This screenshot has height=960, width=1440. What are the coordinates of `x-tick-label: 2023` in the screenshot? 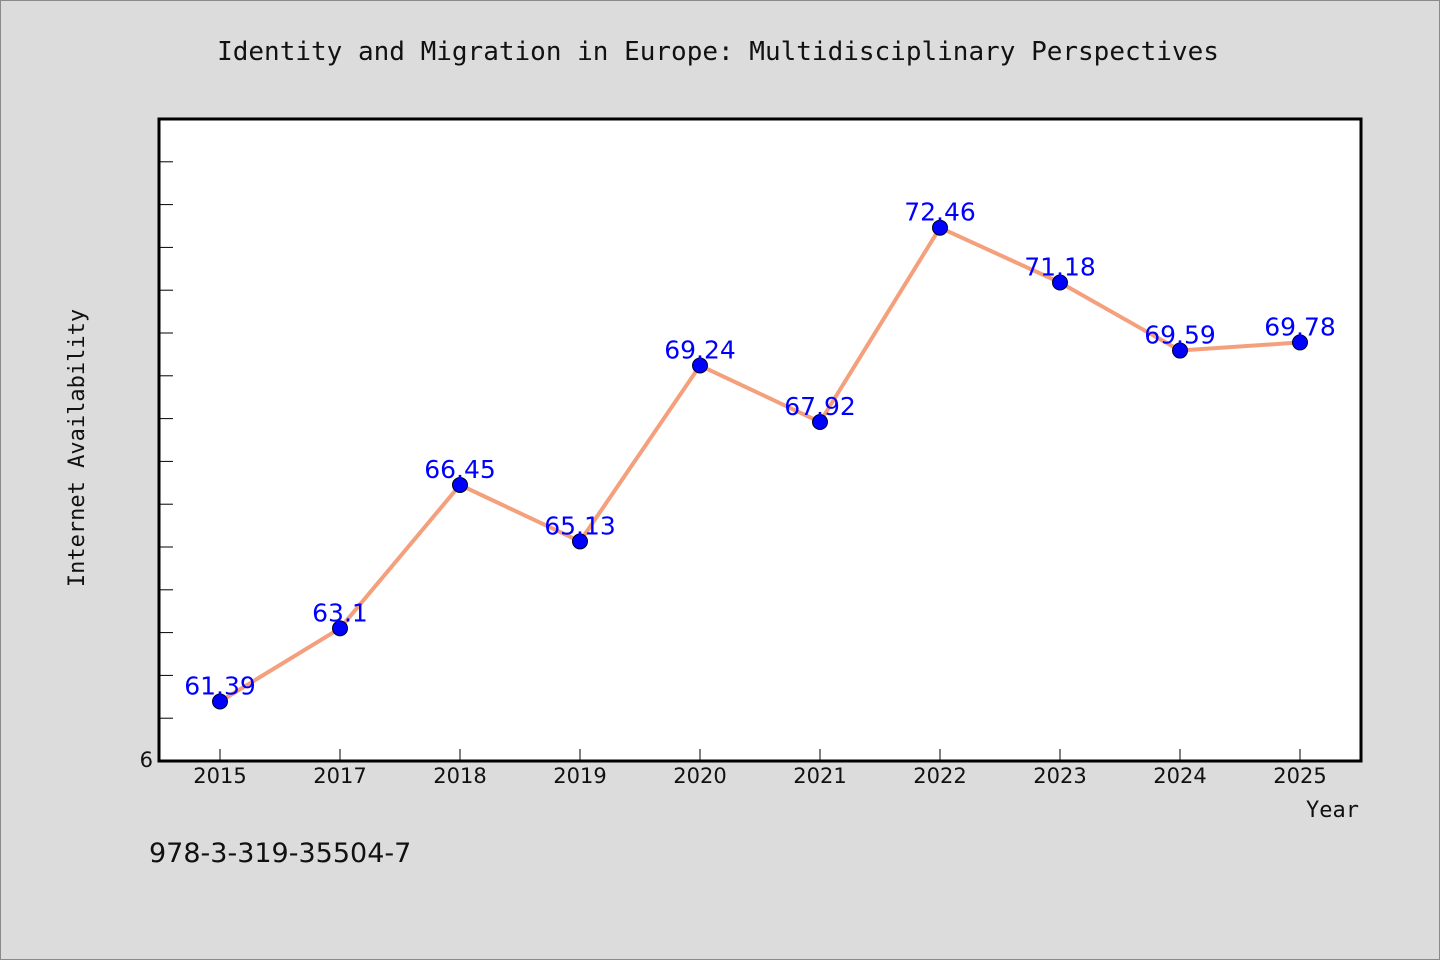 It's located at (1059, 776).